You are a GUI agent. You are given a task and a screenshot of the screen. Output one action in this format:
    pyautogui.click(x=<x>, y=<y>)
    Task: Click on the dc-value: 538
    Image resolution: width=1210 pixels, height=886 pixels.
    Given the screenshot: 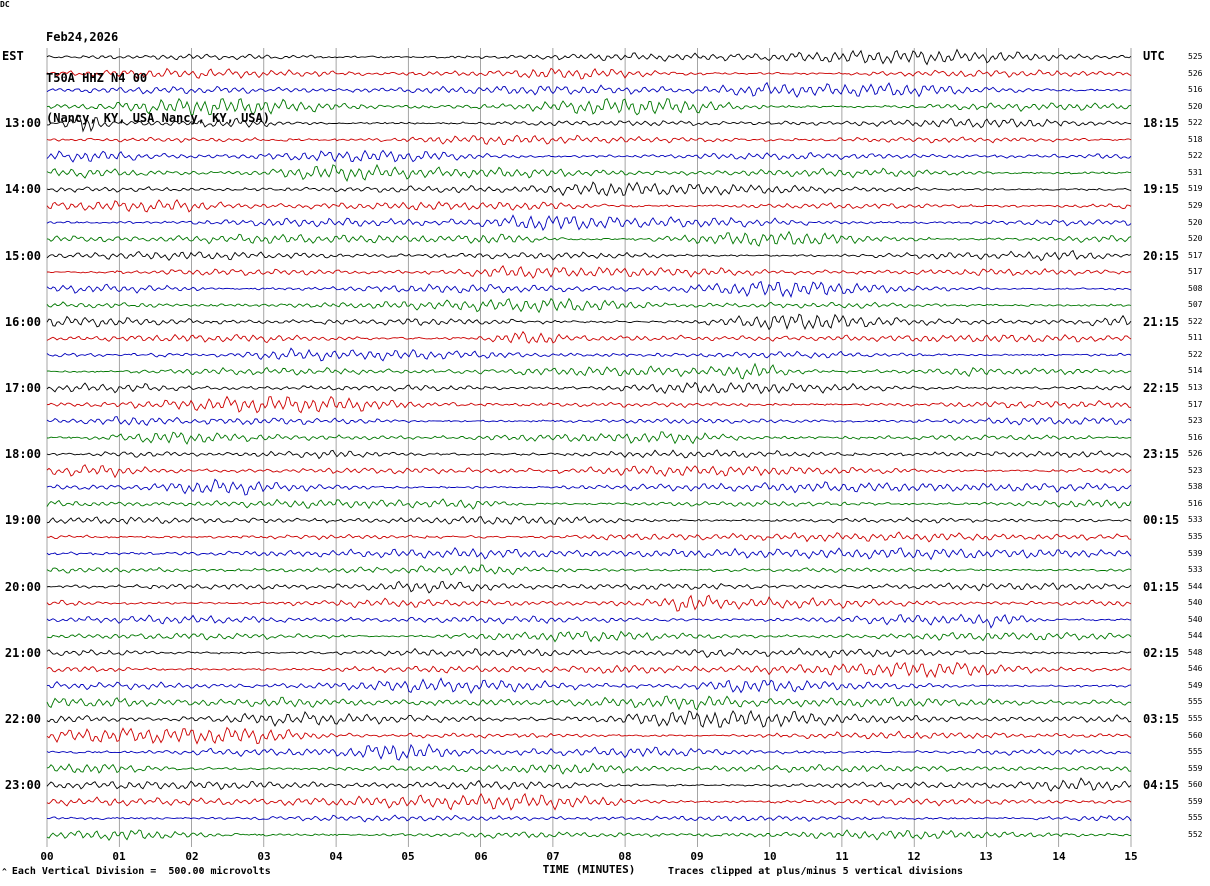 What is the action you would take?
    pyautogui.click(x=1195, y=486)
    